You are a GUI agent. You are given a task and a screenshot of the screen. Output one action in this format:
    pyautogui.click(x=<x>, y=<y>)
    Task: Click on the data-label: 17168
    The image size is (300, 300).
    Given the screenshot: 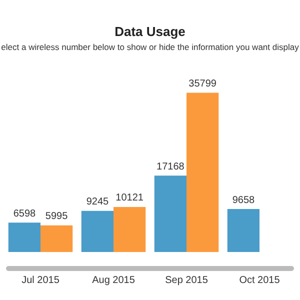 What is the action you would take?
    pyautogui.click(x=170, y=166)
    